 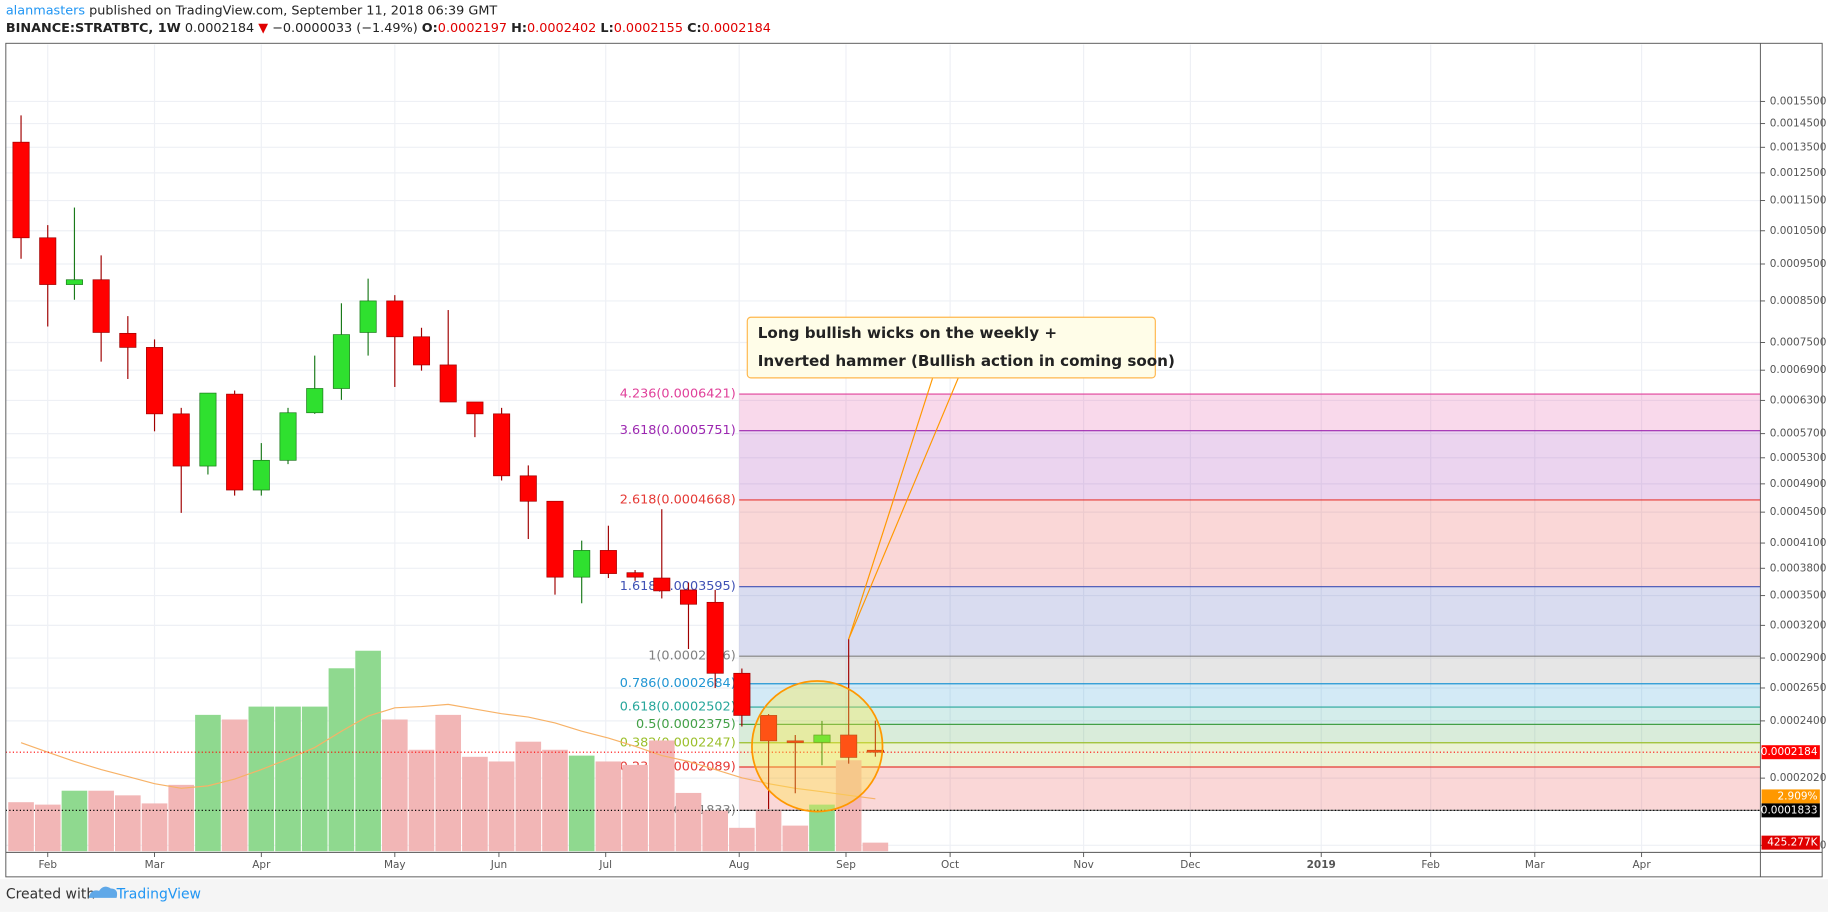 What do you see at coordinates (678, 707) in the screenshot?
I see `fib-label: 0.618(0.0002502)` at bounding box center [678, 707].